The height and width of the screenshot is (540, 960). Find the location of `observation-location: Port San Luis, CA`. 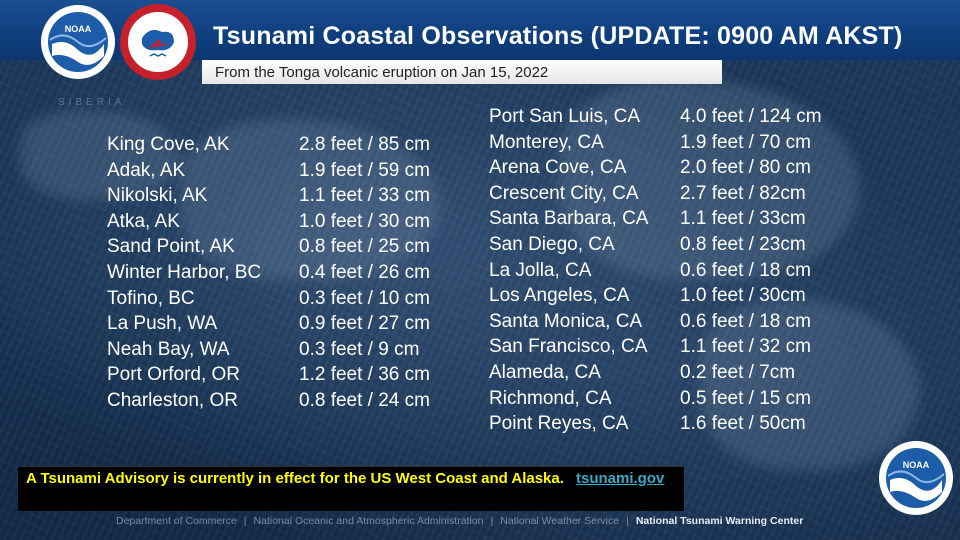

observation-location: Port San Luis, CA is located at coordinates (565, 116).